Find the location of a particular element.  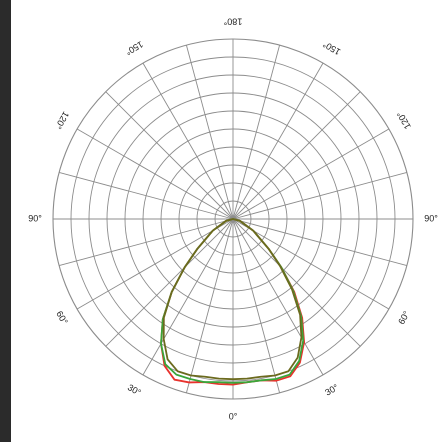

angle-tick-label: 0° is located at coordinates (233, 416).